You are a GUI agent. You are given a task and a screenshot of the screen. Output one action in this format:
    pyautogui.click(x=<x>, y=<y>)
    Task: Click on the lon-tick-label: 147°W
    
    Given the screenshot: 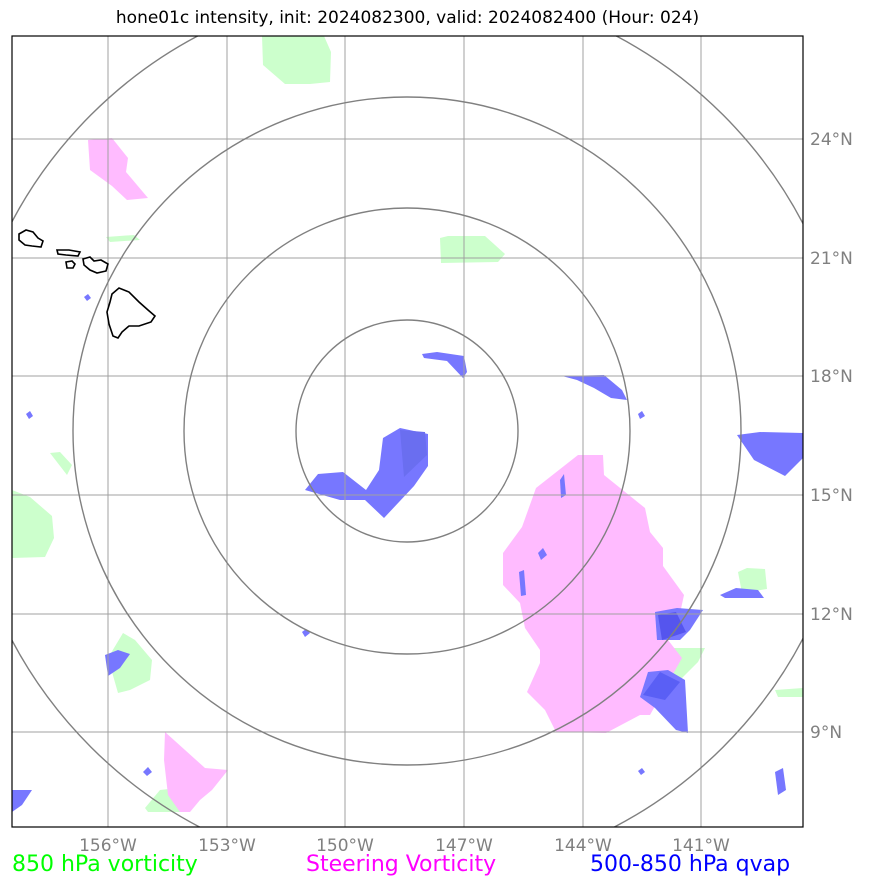 What is the action you would take?
    pyautogui.click(x=464, y=846)
    